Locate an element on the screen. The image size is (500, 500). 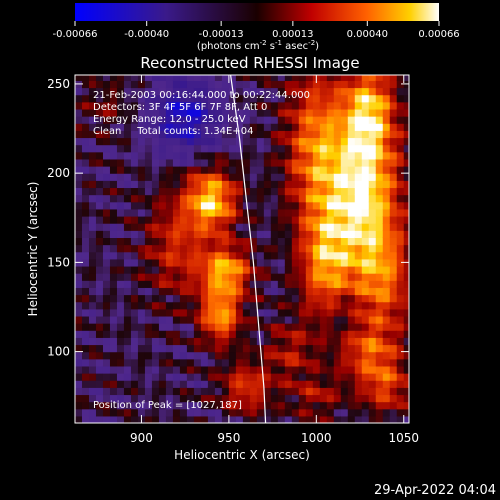
y-tick-label: 150 is located at coordinates (58, 262).